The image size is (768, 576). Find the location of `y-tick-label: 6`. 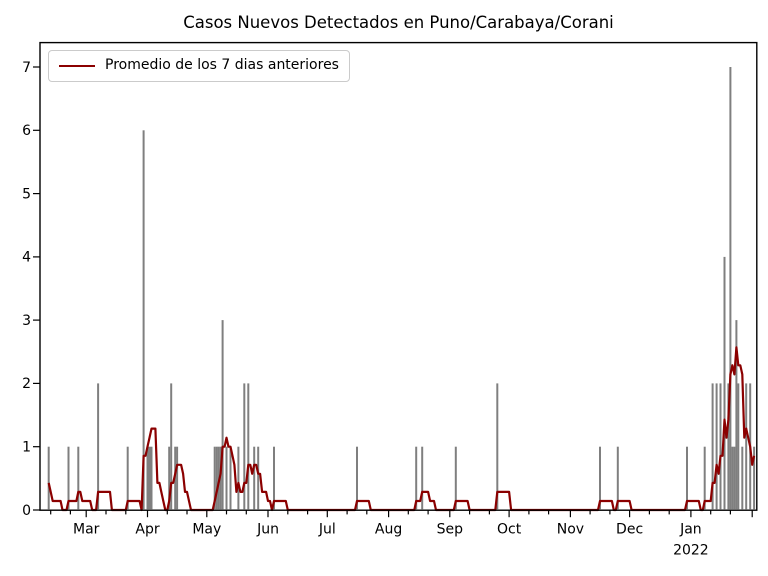

y-tick-label: 6 is located at coordinates (26, 131).